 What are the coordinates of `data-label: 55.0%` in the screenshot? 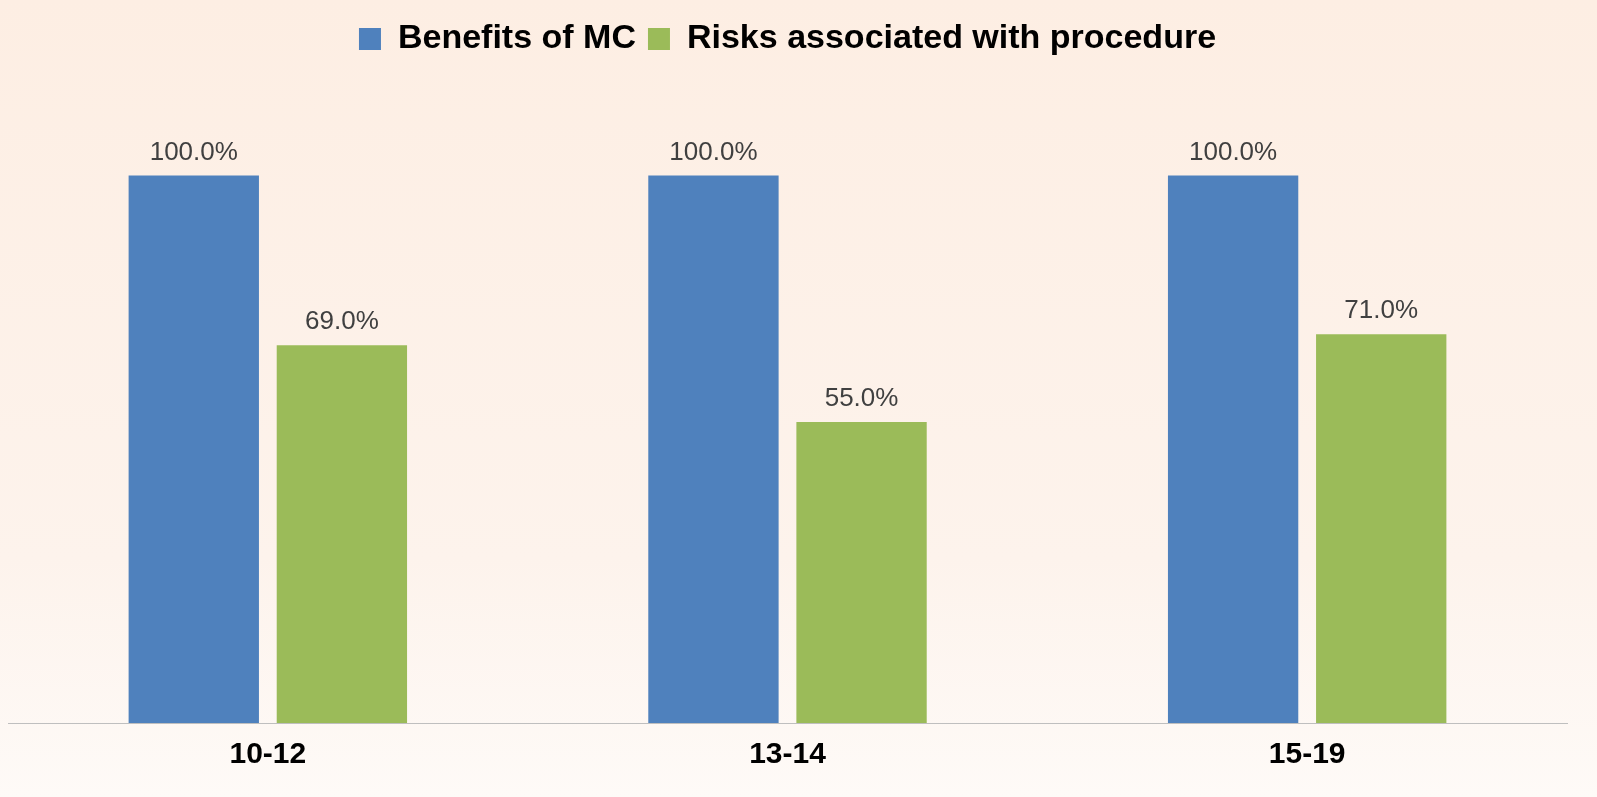 It's located at (861, 397).